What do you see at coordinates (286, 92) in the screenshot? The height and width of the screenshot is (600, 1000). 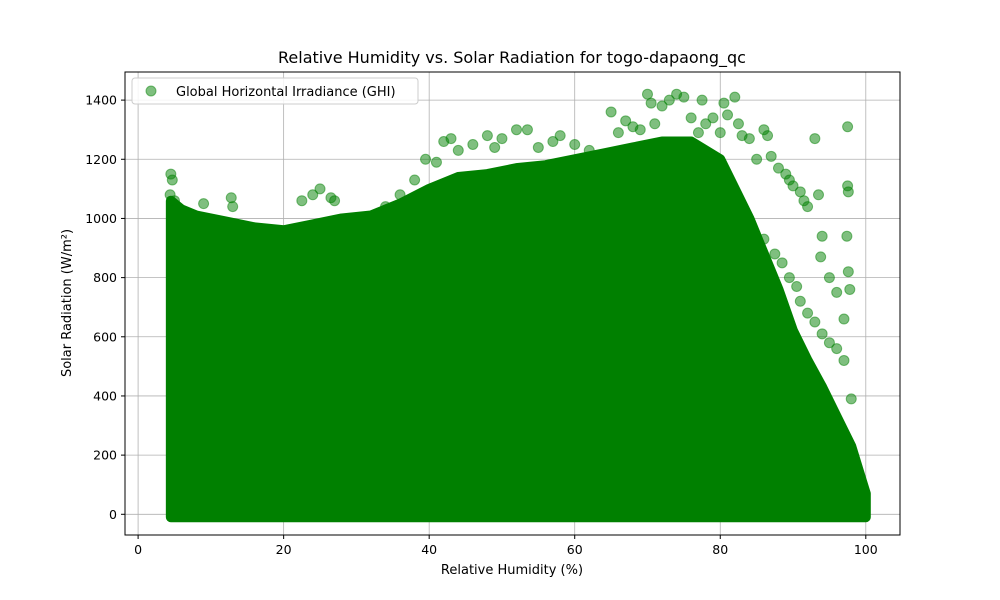 I see `legend-label: Global Horizontal Irradiance (GHI)` at bounding box center [286, 92].